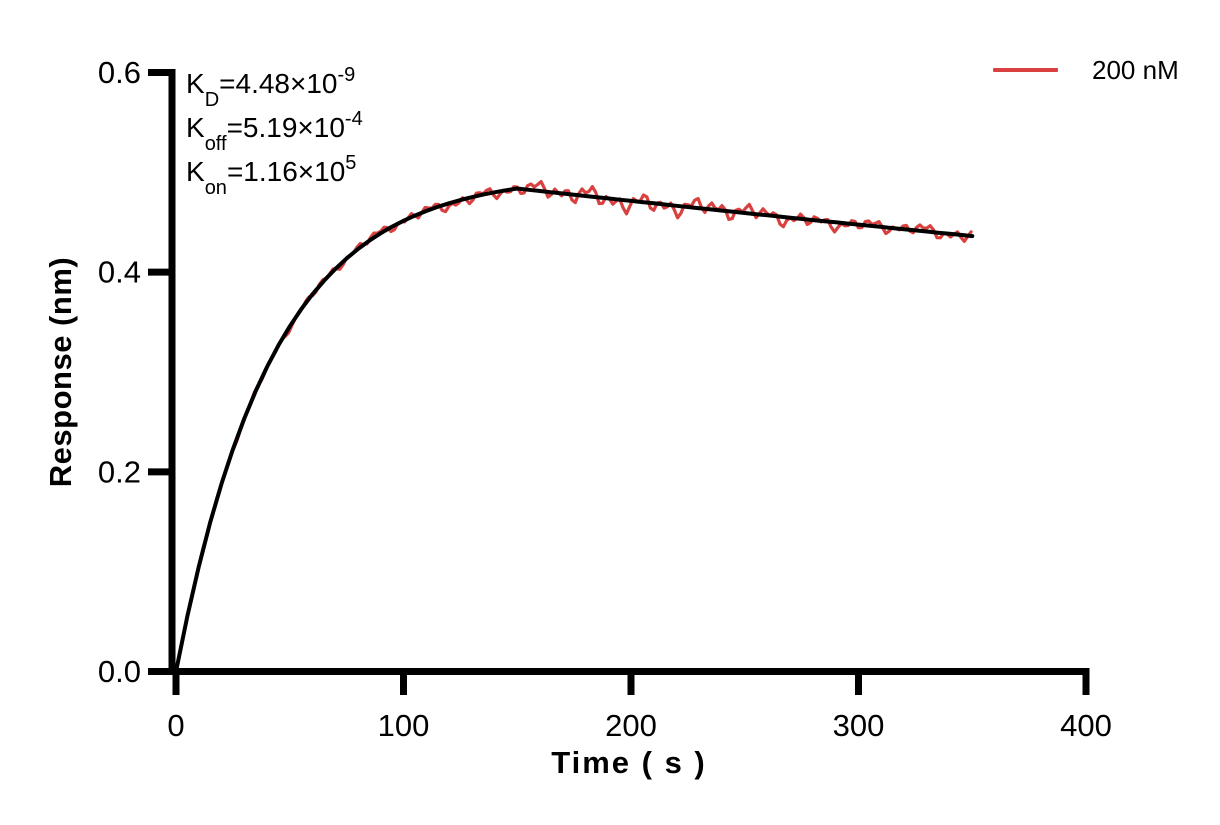  I want to click on kd-annotation: KD=4.48×10-9, so click(271, 87).